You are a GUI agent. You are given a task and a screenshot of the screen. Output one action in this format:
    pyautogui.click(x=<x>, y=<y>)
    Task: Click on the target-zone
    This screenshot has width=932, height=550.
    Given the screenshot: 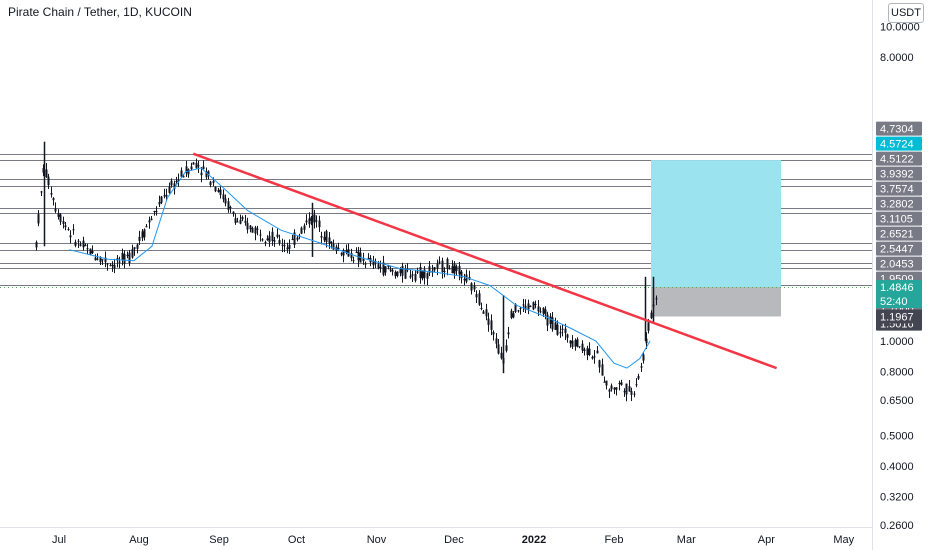 What is the action you would take?
    pyautogui.click(x=716, y=223)
    